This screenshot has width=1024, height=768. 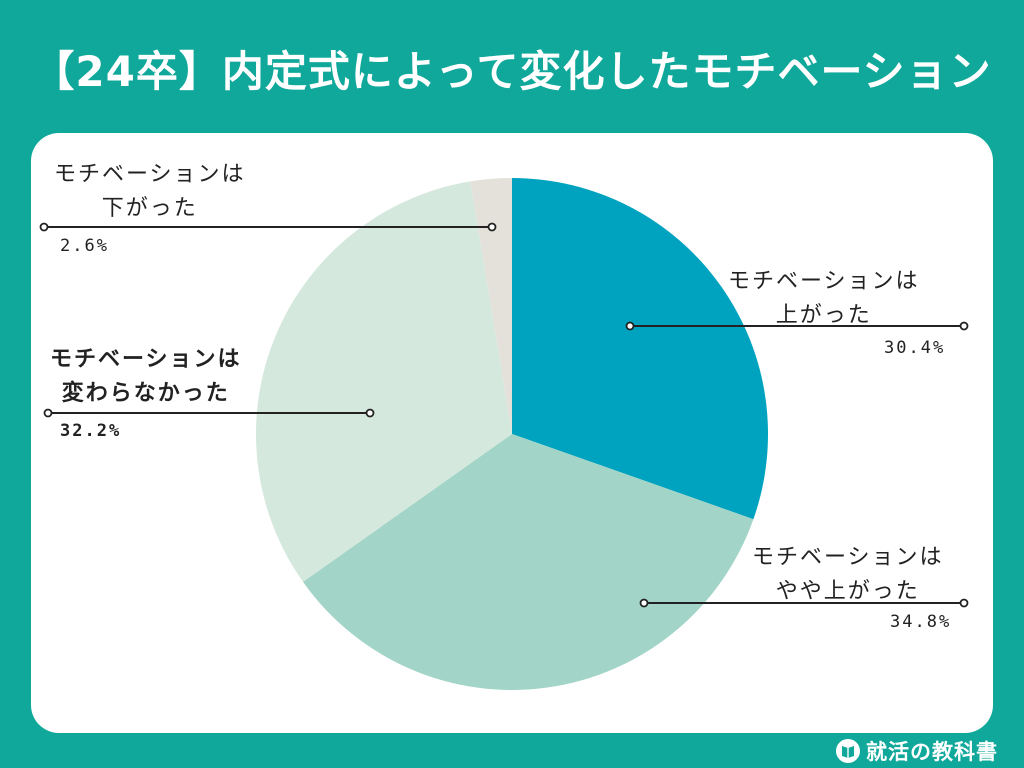 I want to click on label-increased-line1: モチベーションは, so click(x=824, y=281).